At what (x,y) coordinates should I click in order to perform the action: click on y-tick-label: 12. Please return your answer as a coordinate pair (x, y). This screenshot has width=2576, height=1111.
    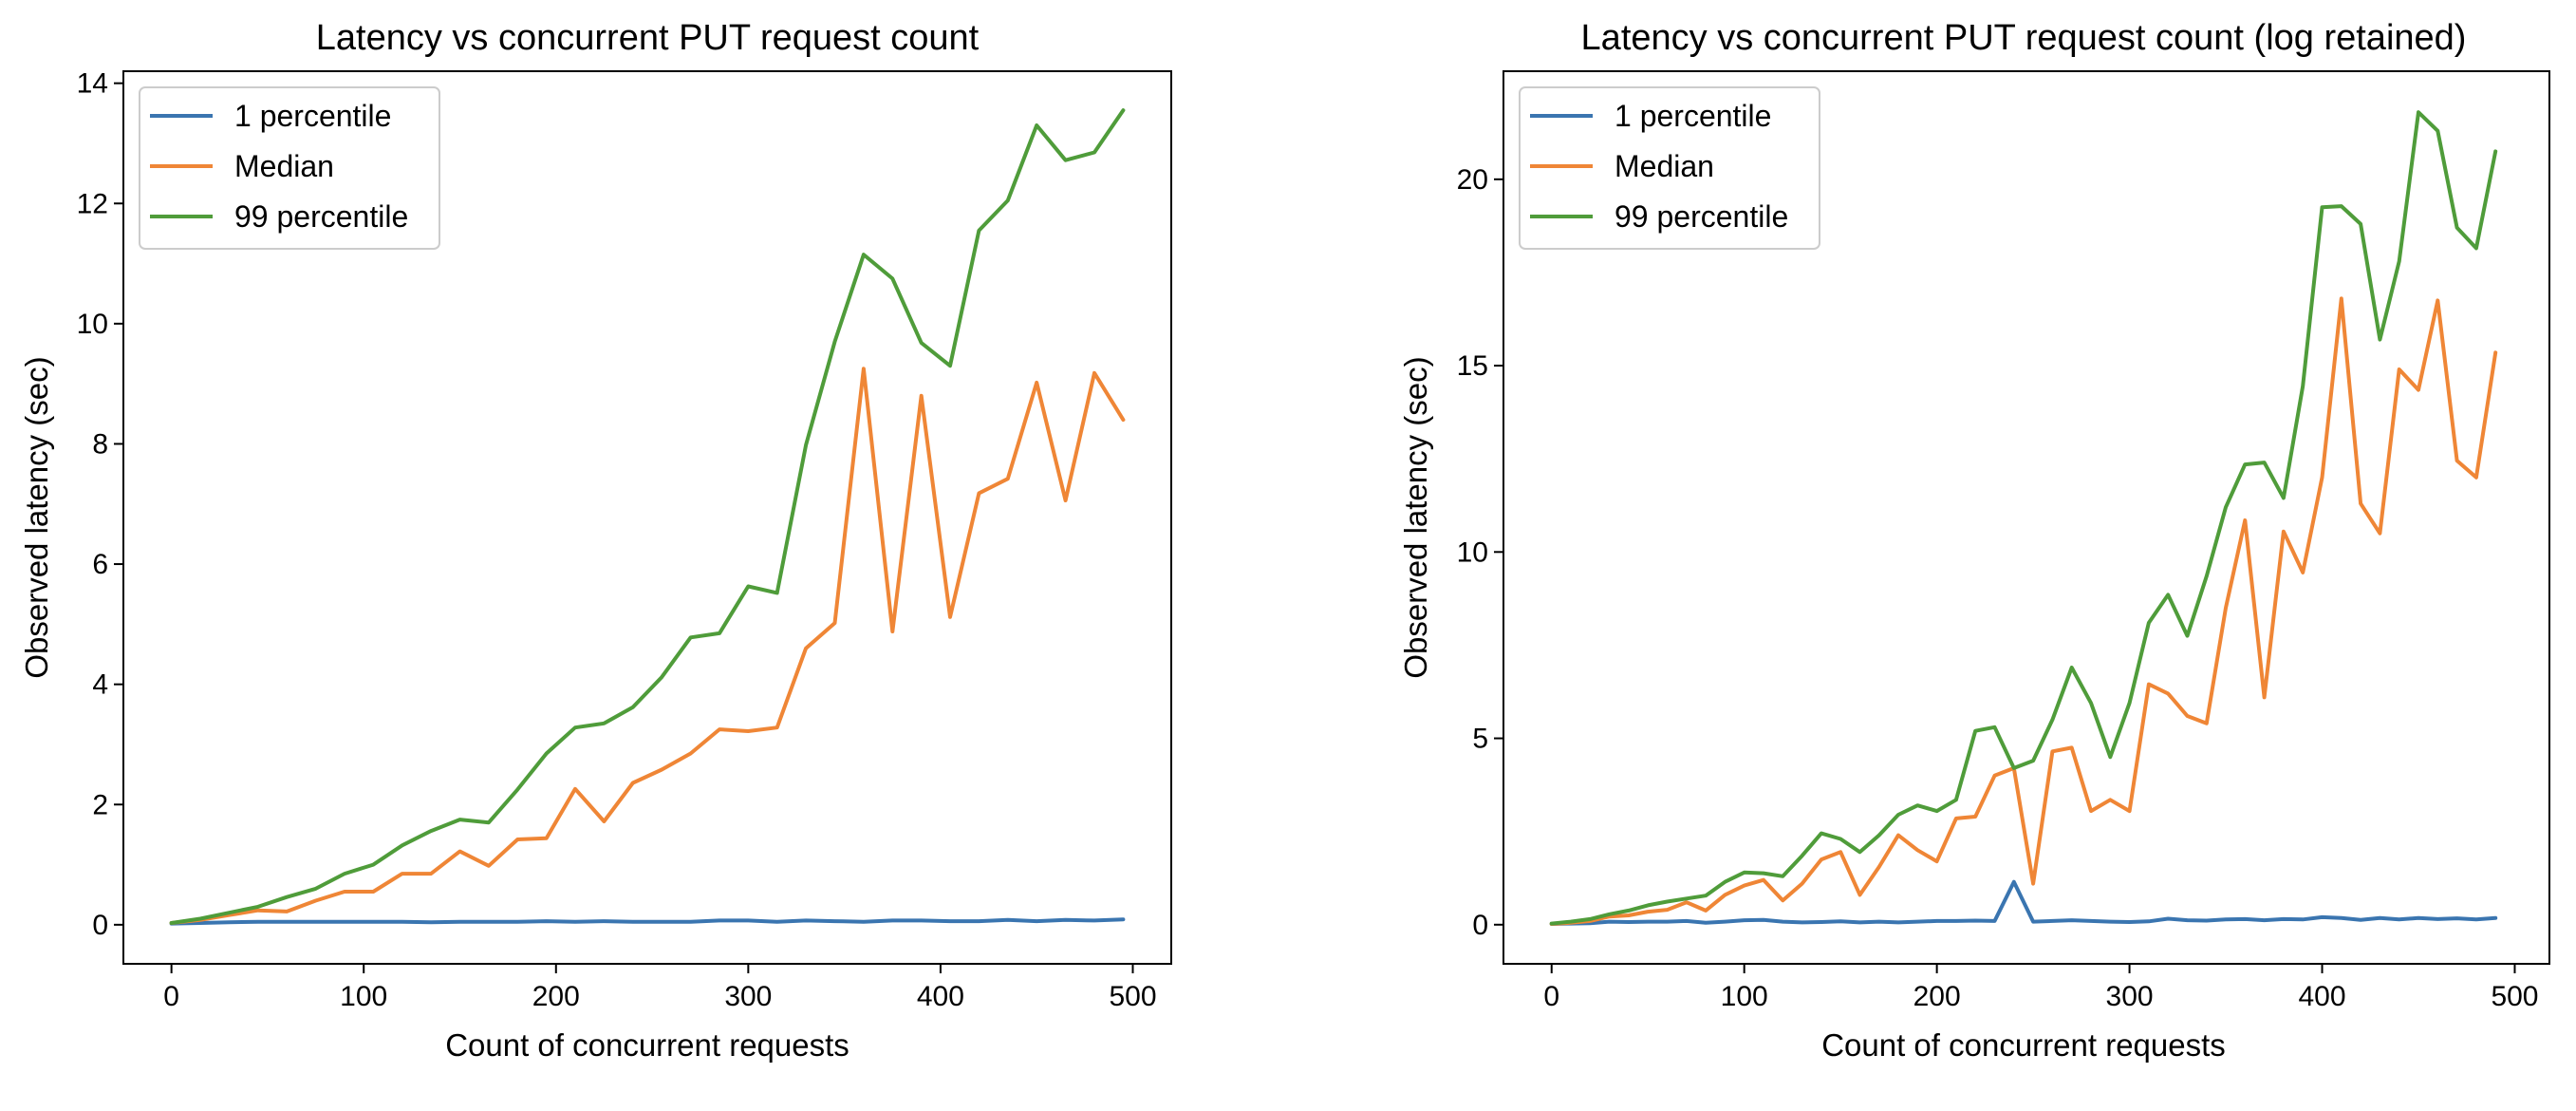
    Looking at the image, I should click on (92, 203).